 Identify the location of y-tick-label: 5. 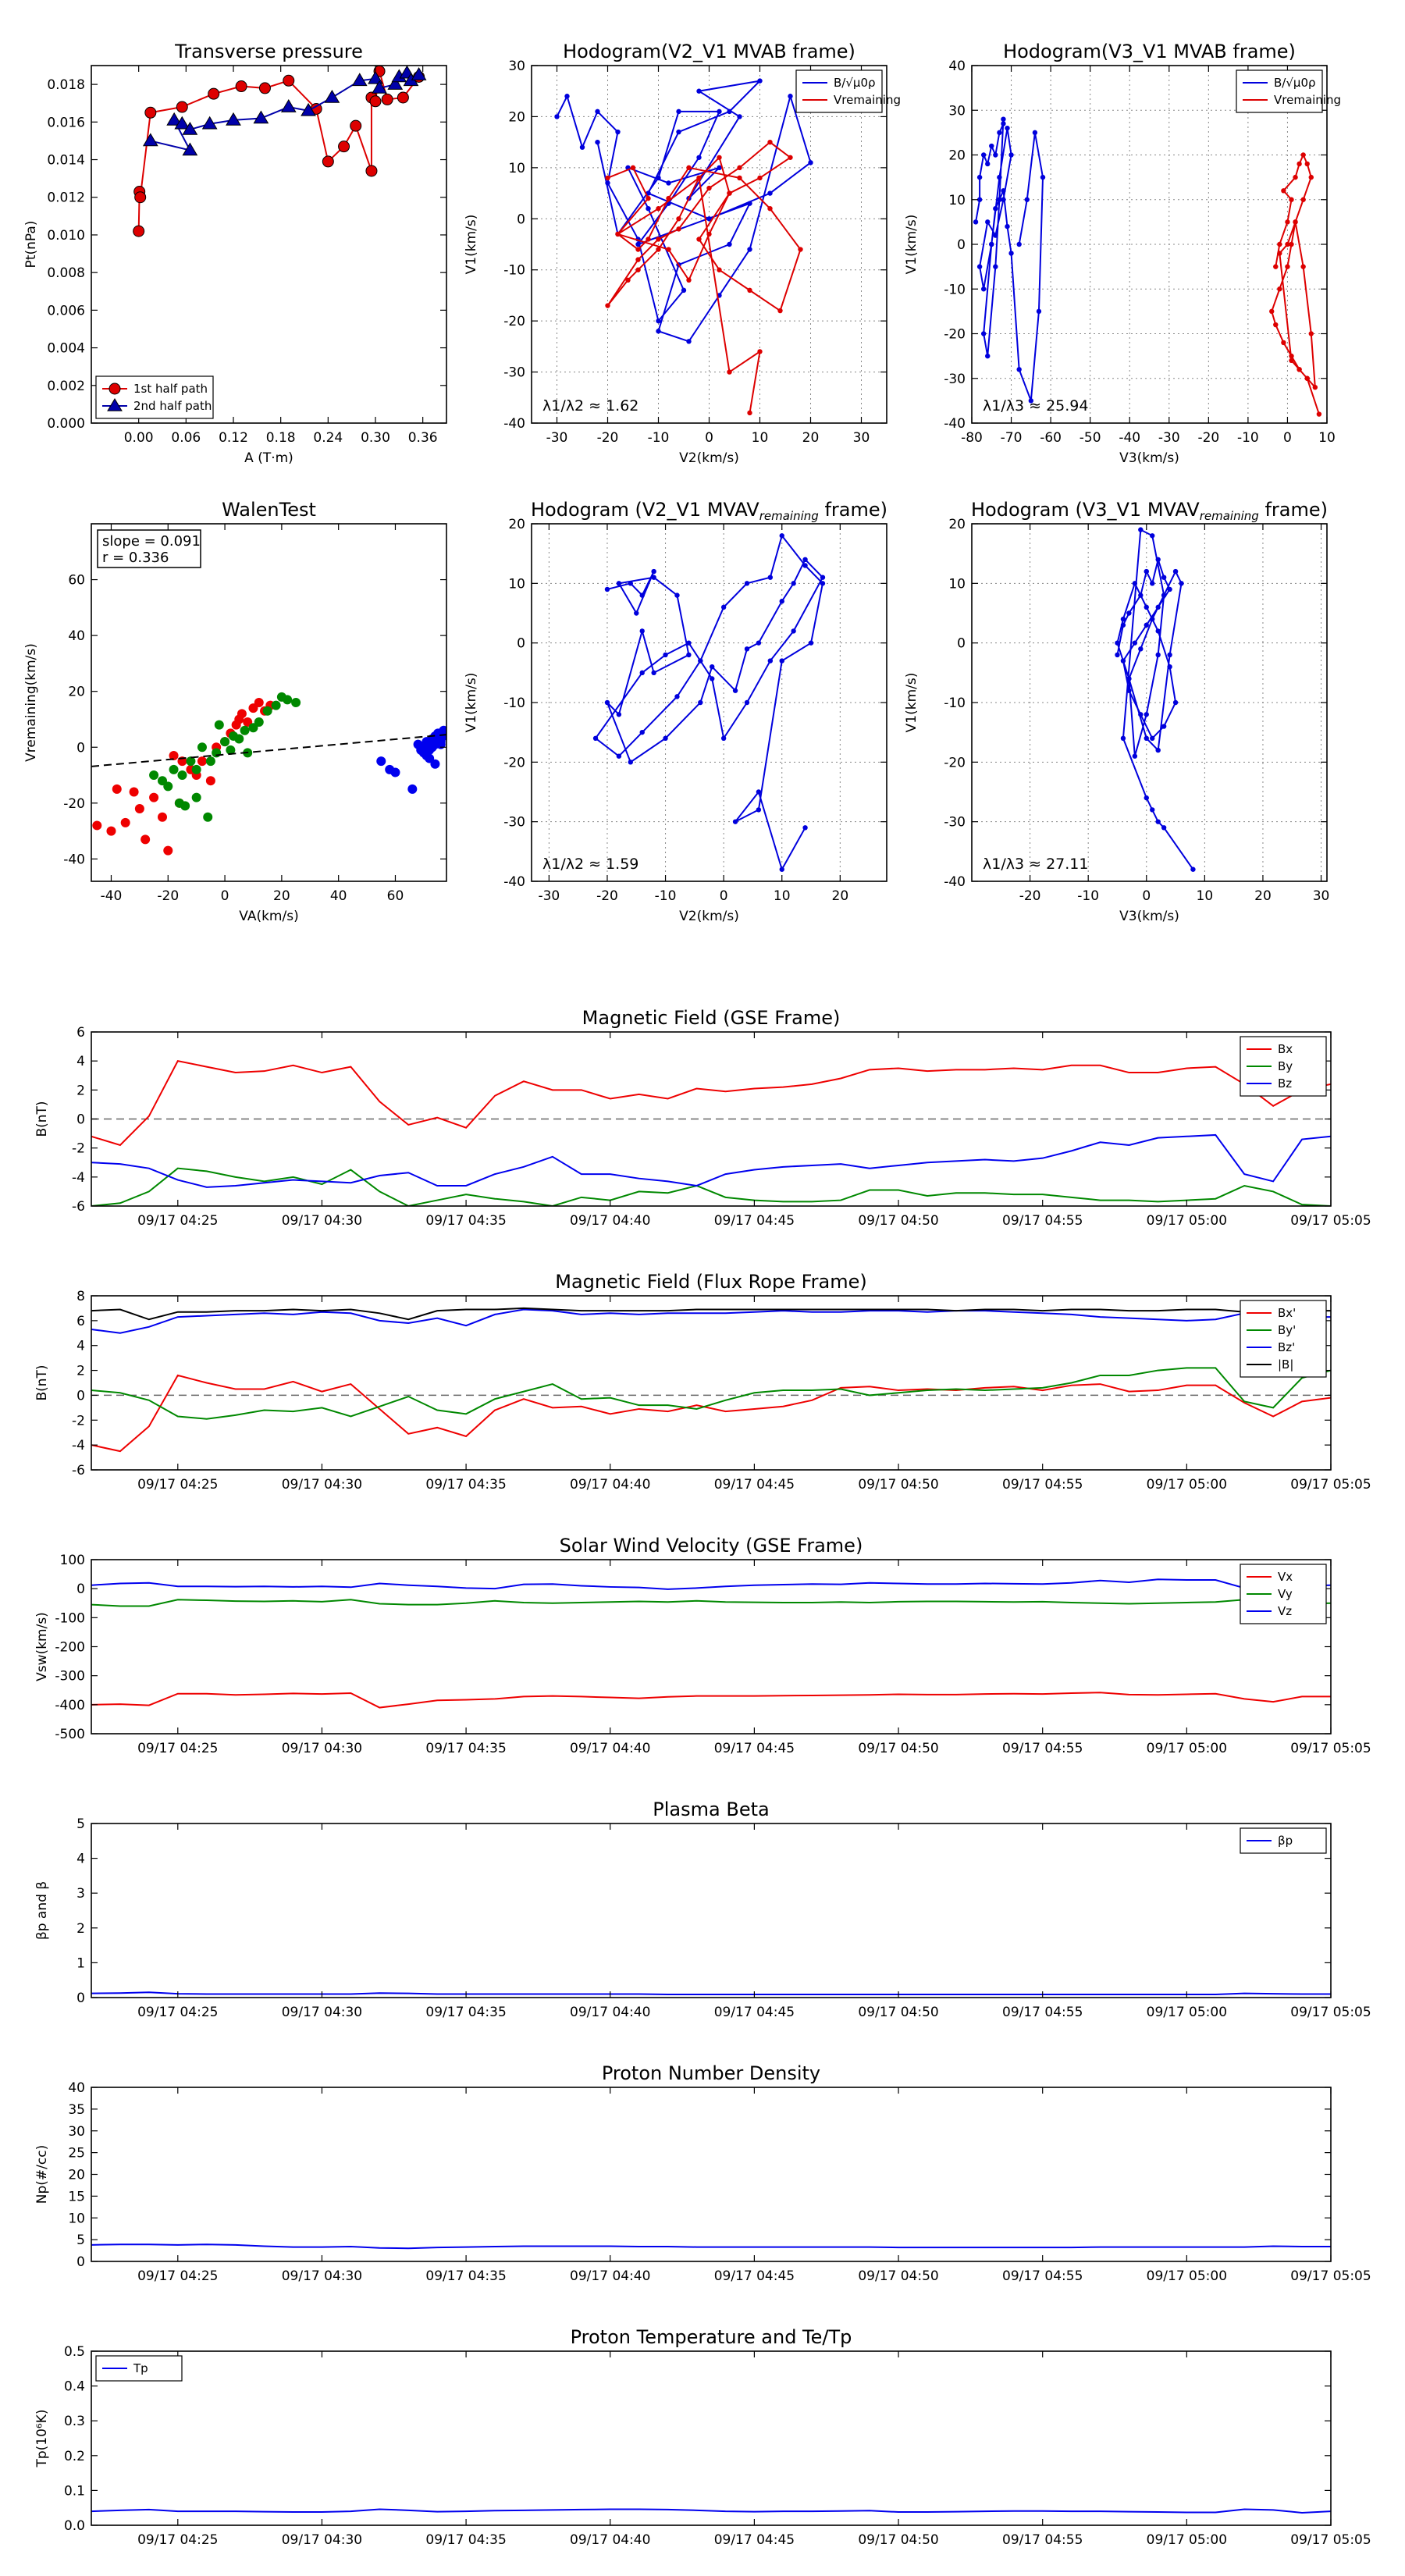
(81, 2240).